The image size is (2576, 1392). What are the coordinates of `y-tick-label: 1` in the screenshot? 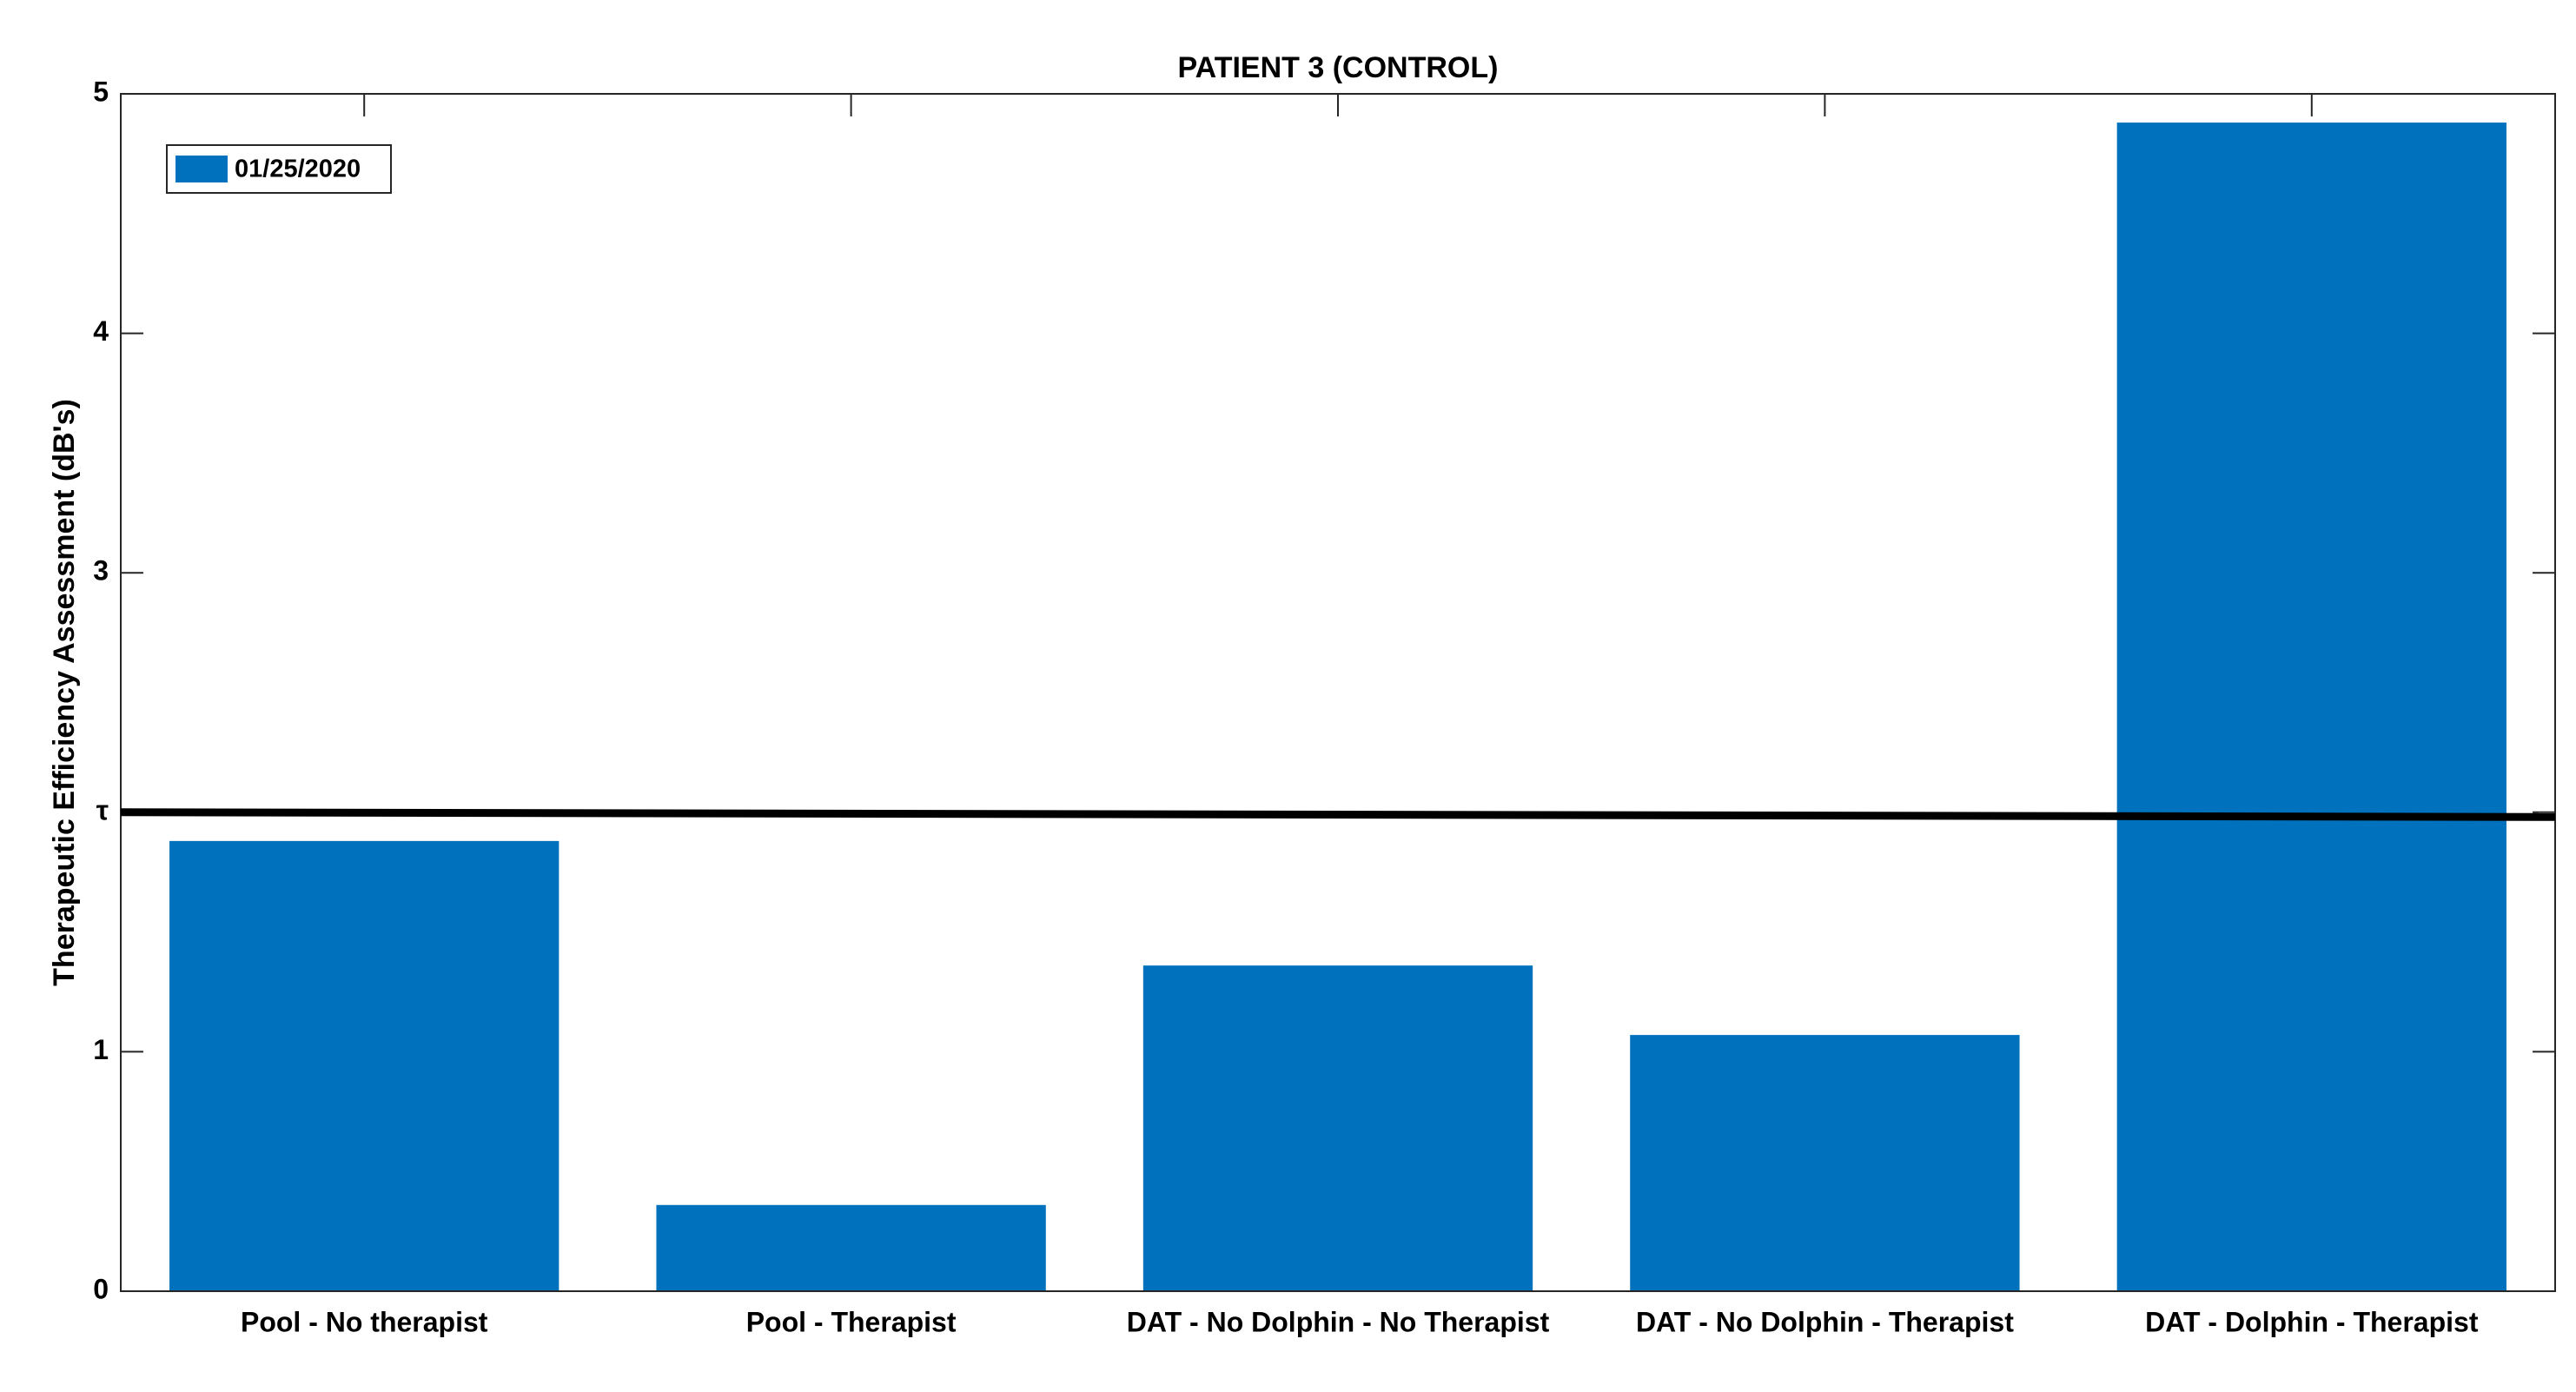 It's located at (101, 1050).